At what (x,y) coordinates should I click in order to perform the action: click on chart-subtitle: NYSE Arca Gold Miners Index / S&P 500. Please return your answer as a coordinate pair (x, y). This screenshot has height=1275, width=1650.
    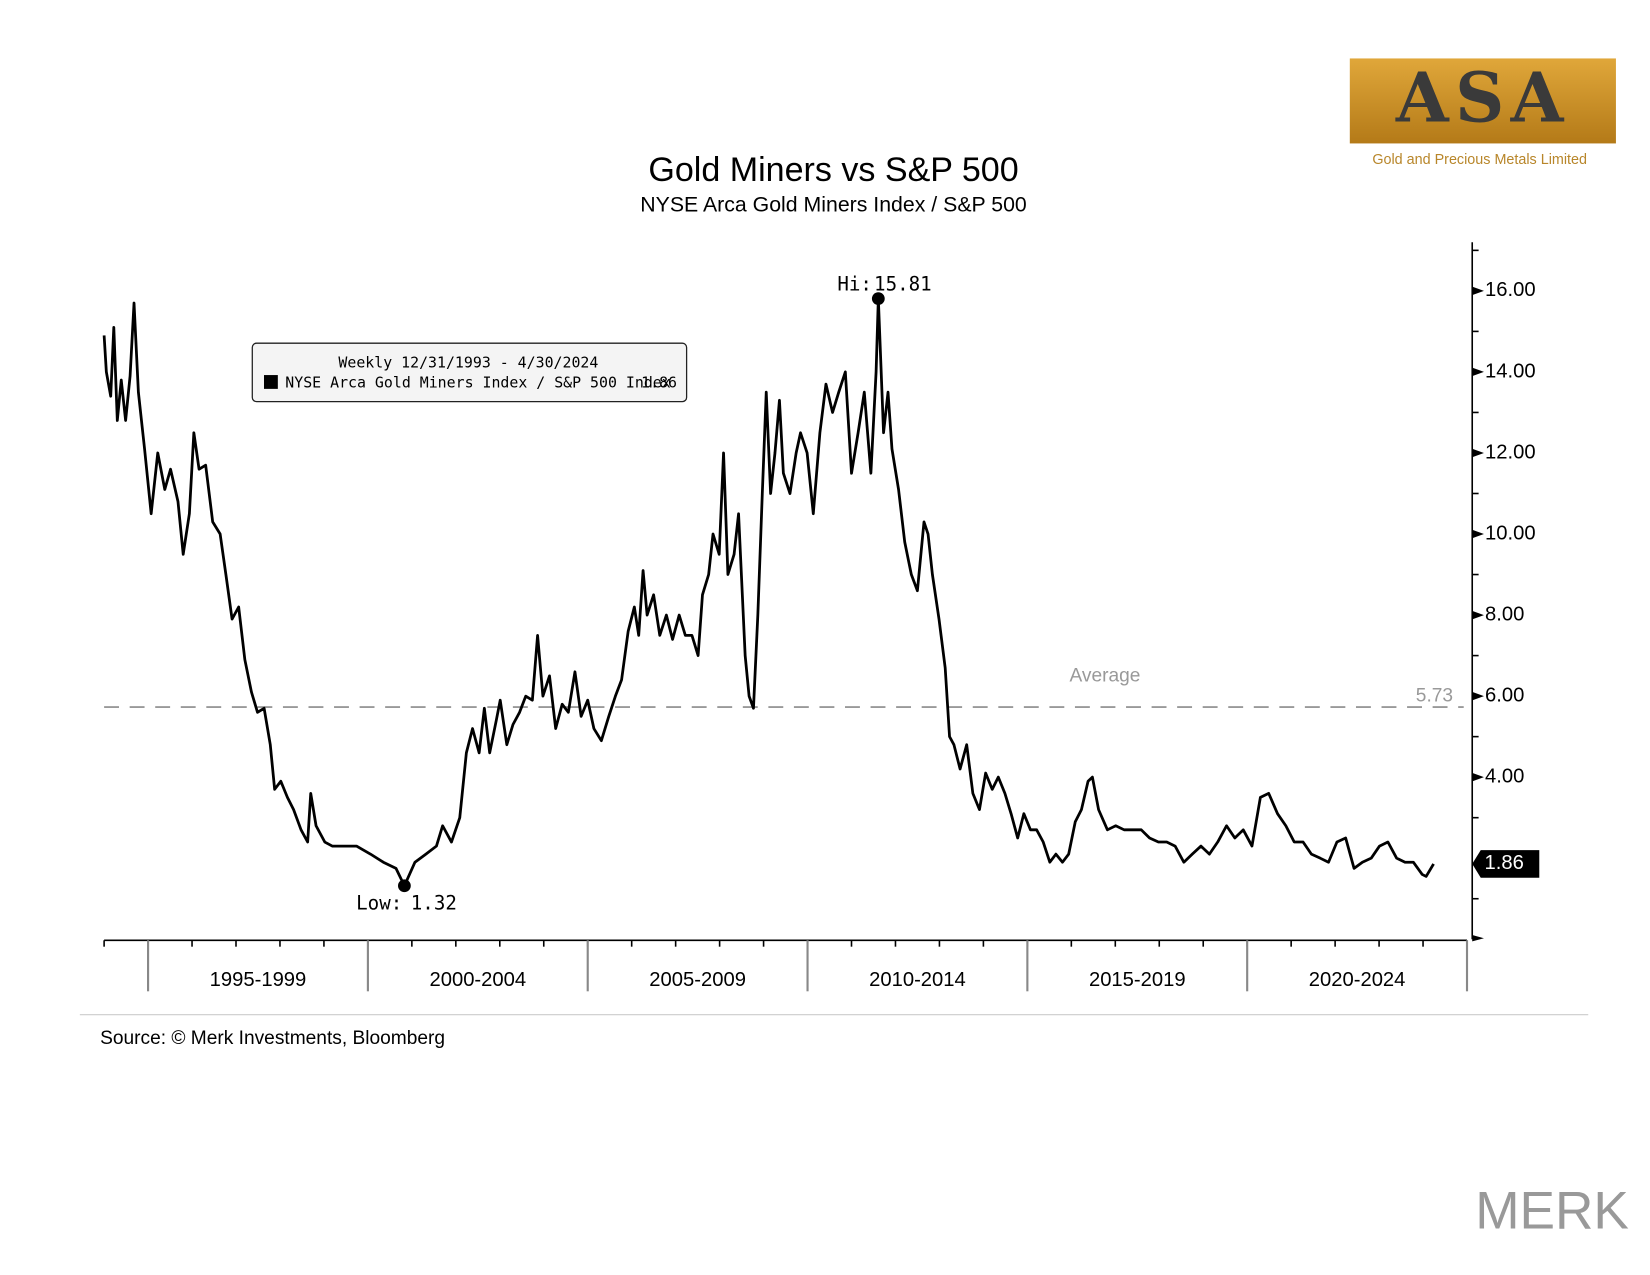
    Looking at the image, I should click on (833, 205).